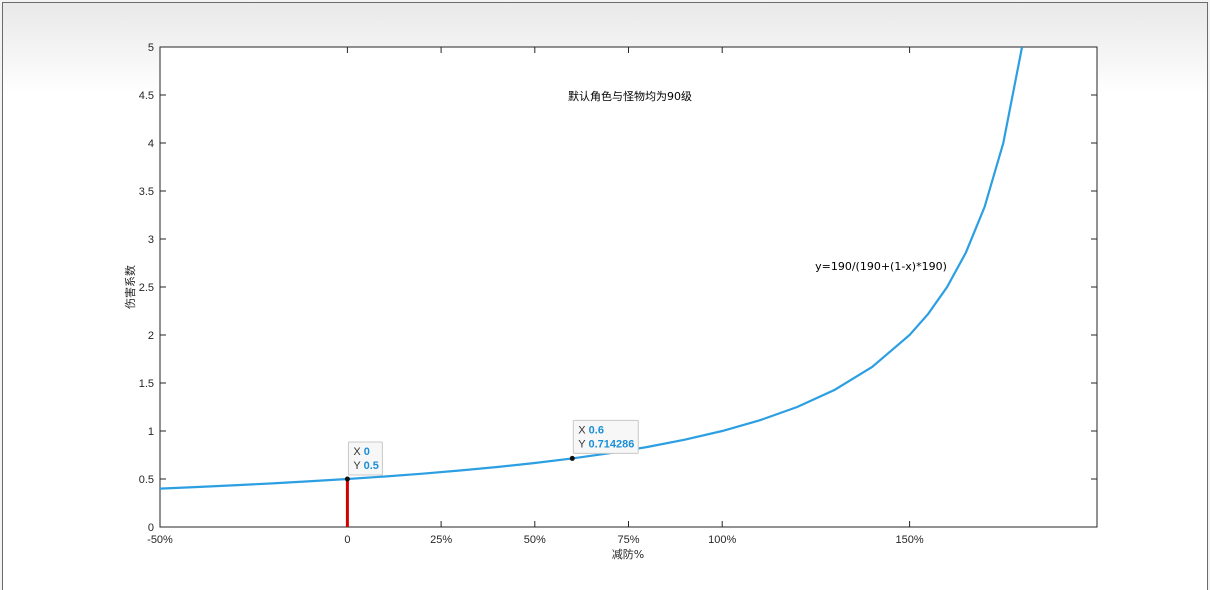  I want to click on y-tick-label: 3.5, so click(146, 192).